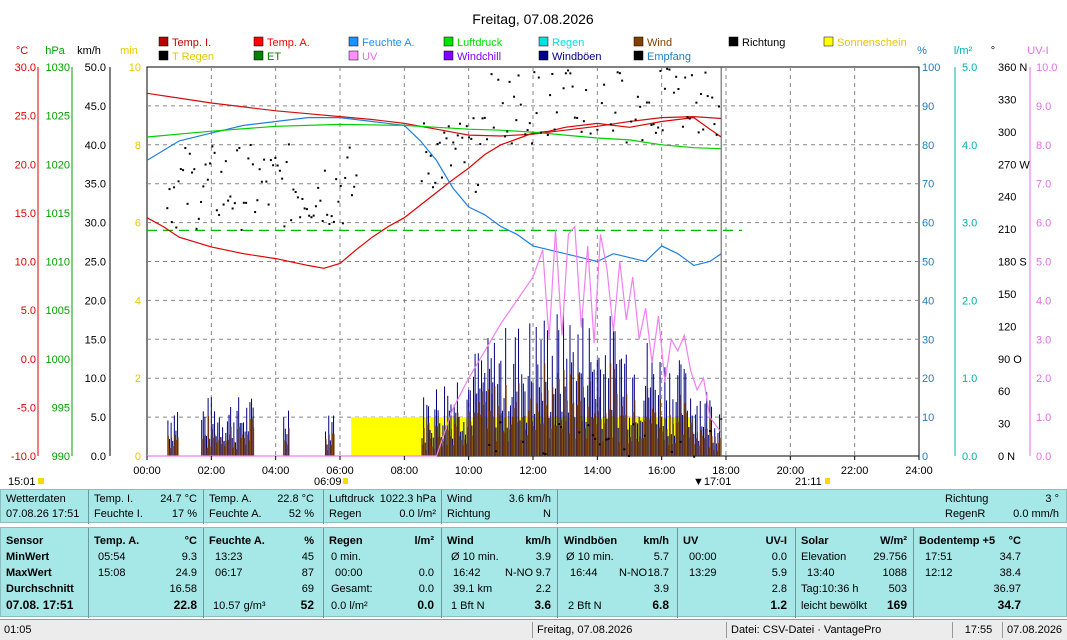 The image size is (1067, 640). Describe the element at coordinates (1043, 340) in the screenshot. I see `tick-label-uv: 3.0` at that location.